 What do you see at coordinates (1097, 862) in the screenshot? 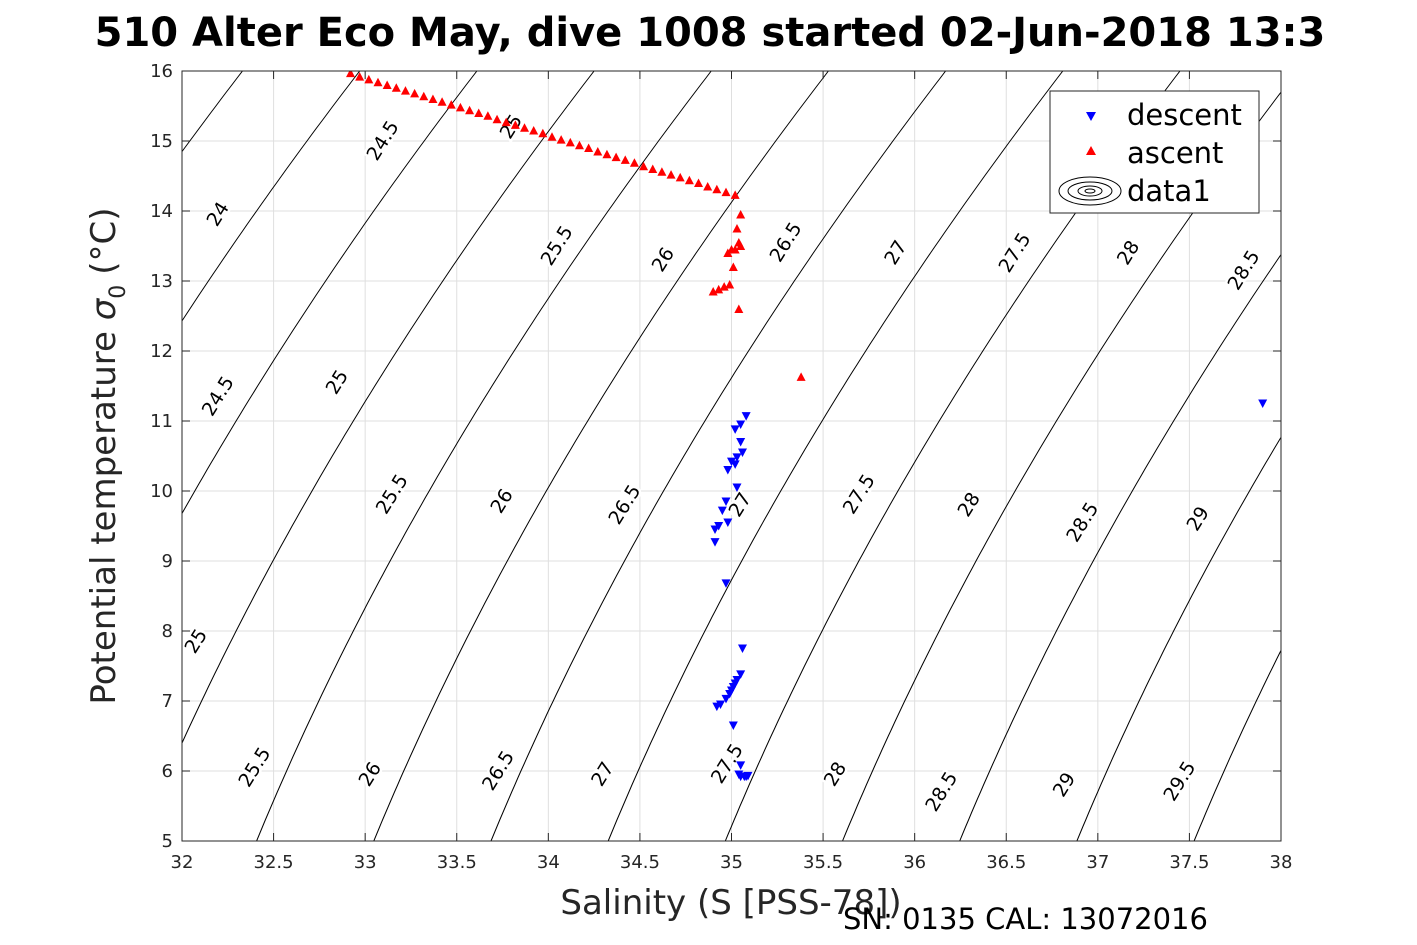
I see `x-tick-label: 37` at bounding box center [1097, 862].